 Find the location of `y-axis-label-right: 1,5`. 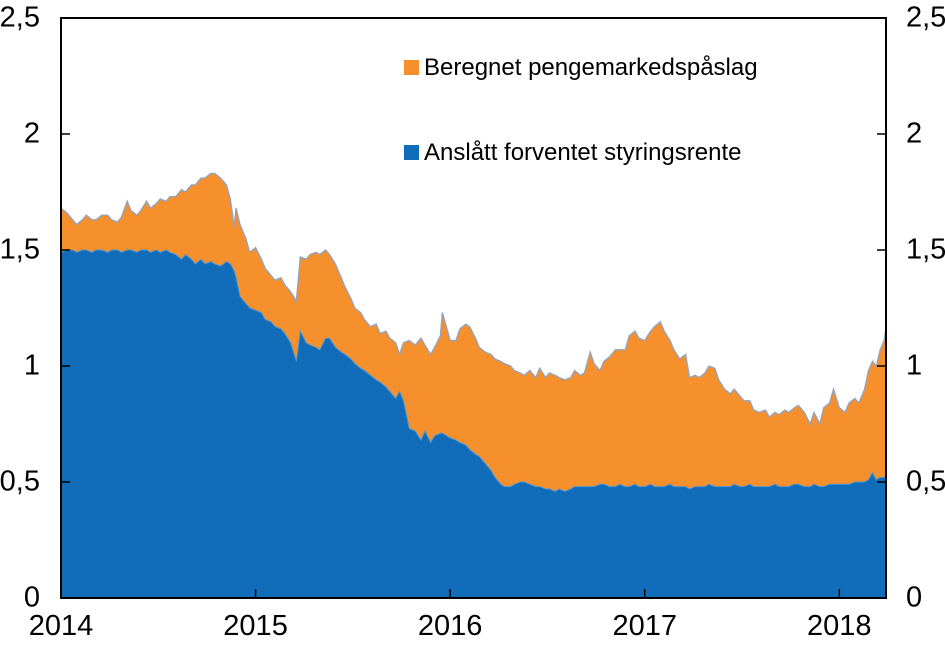

y-axis-label-right: 1,5 is located at coordinates (925, 249).